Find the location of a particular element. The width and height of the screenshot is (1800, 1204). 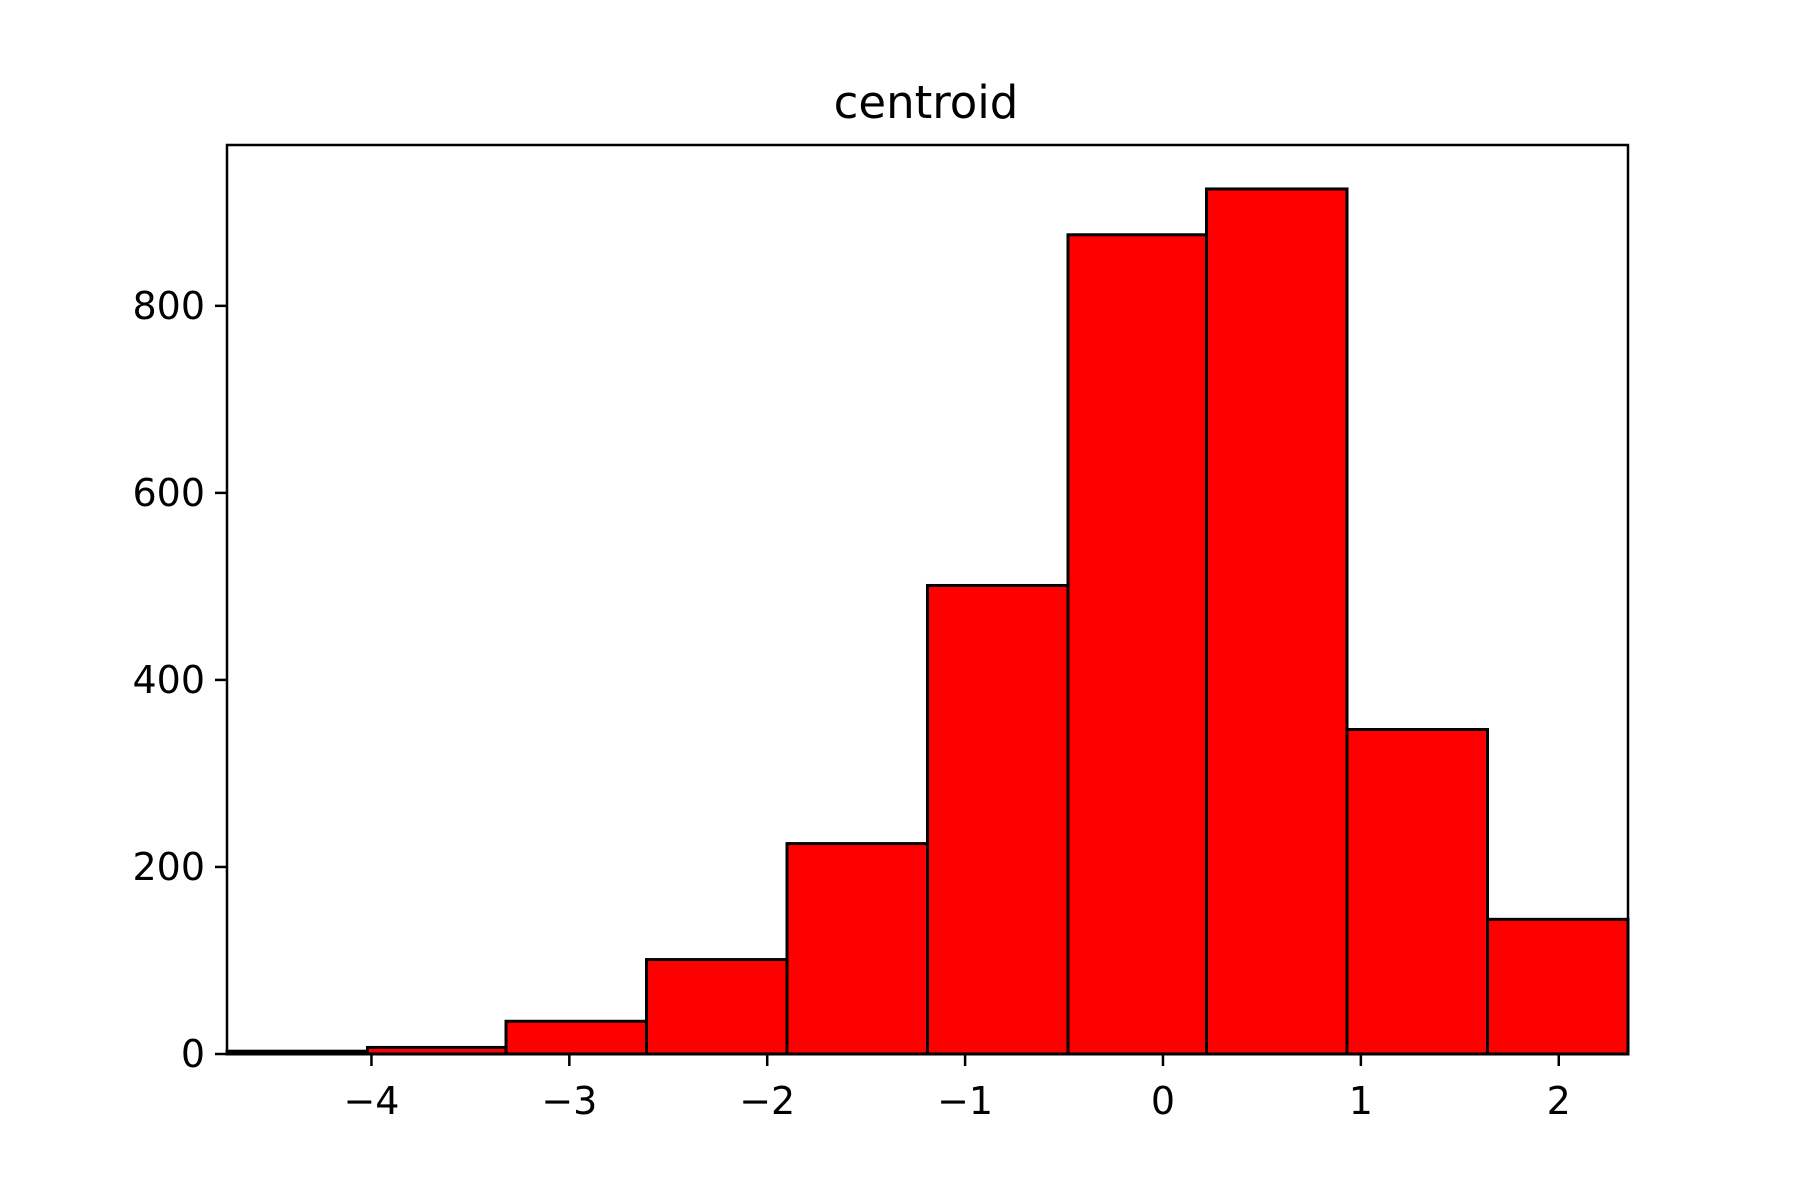

x-tick-label: −2 is located at coordinates (767, 1101).